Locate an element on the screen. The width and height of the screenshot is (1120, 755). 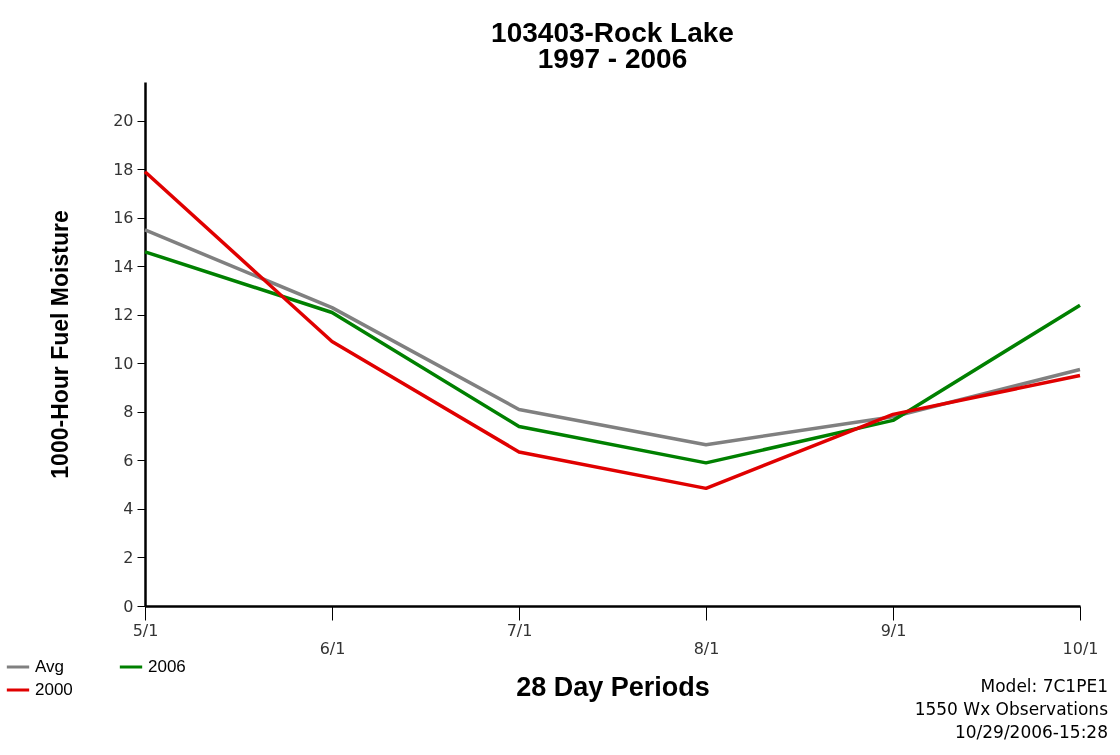
legend-label: 2000 is located at coordinates (54, 689).